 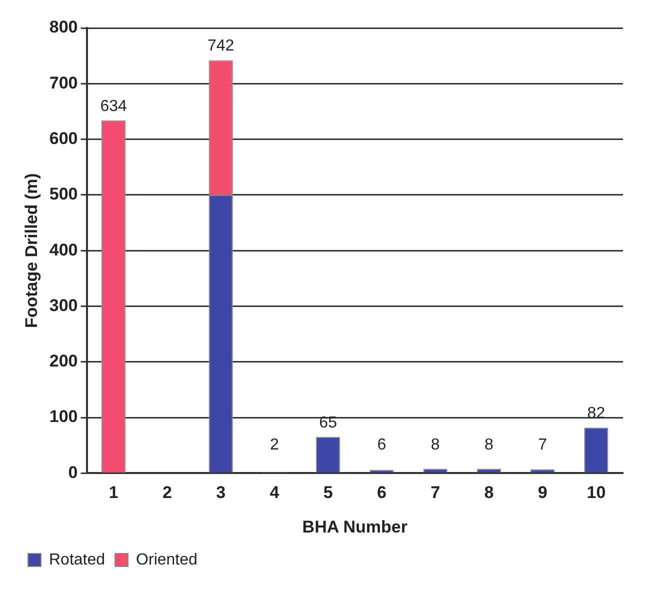 What do you see at coordinates (114, 106) in the screenshot?
I see `total-label: 634` at bounding box center [114, 106].